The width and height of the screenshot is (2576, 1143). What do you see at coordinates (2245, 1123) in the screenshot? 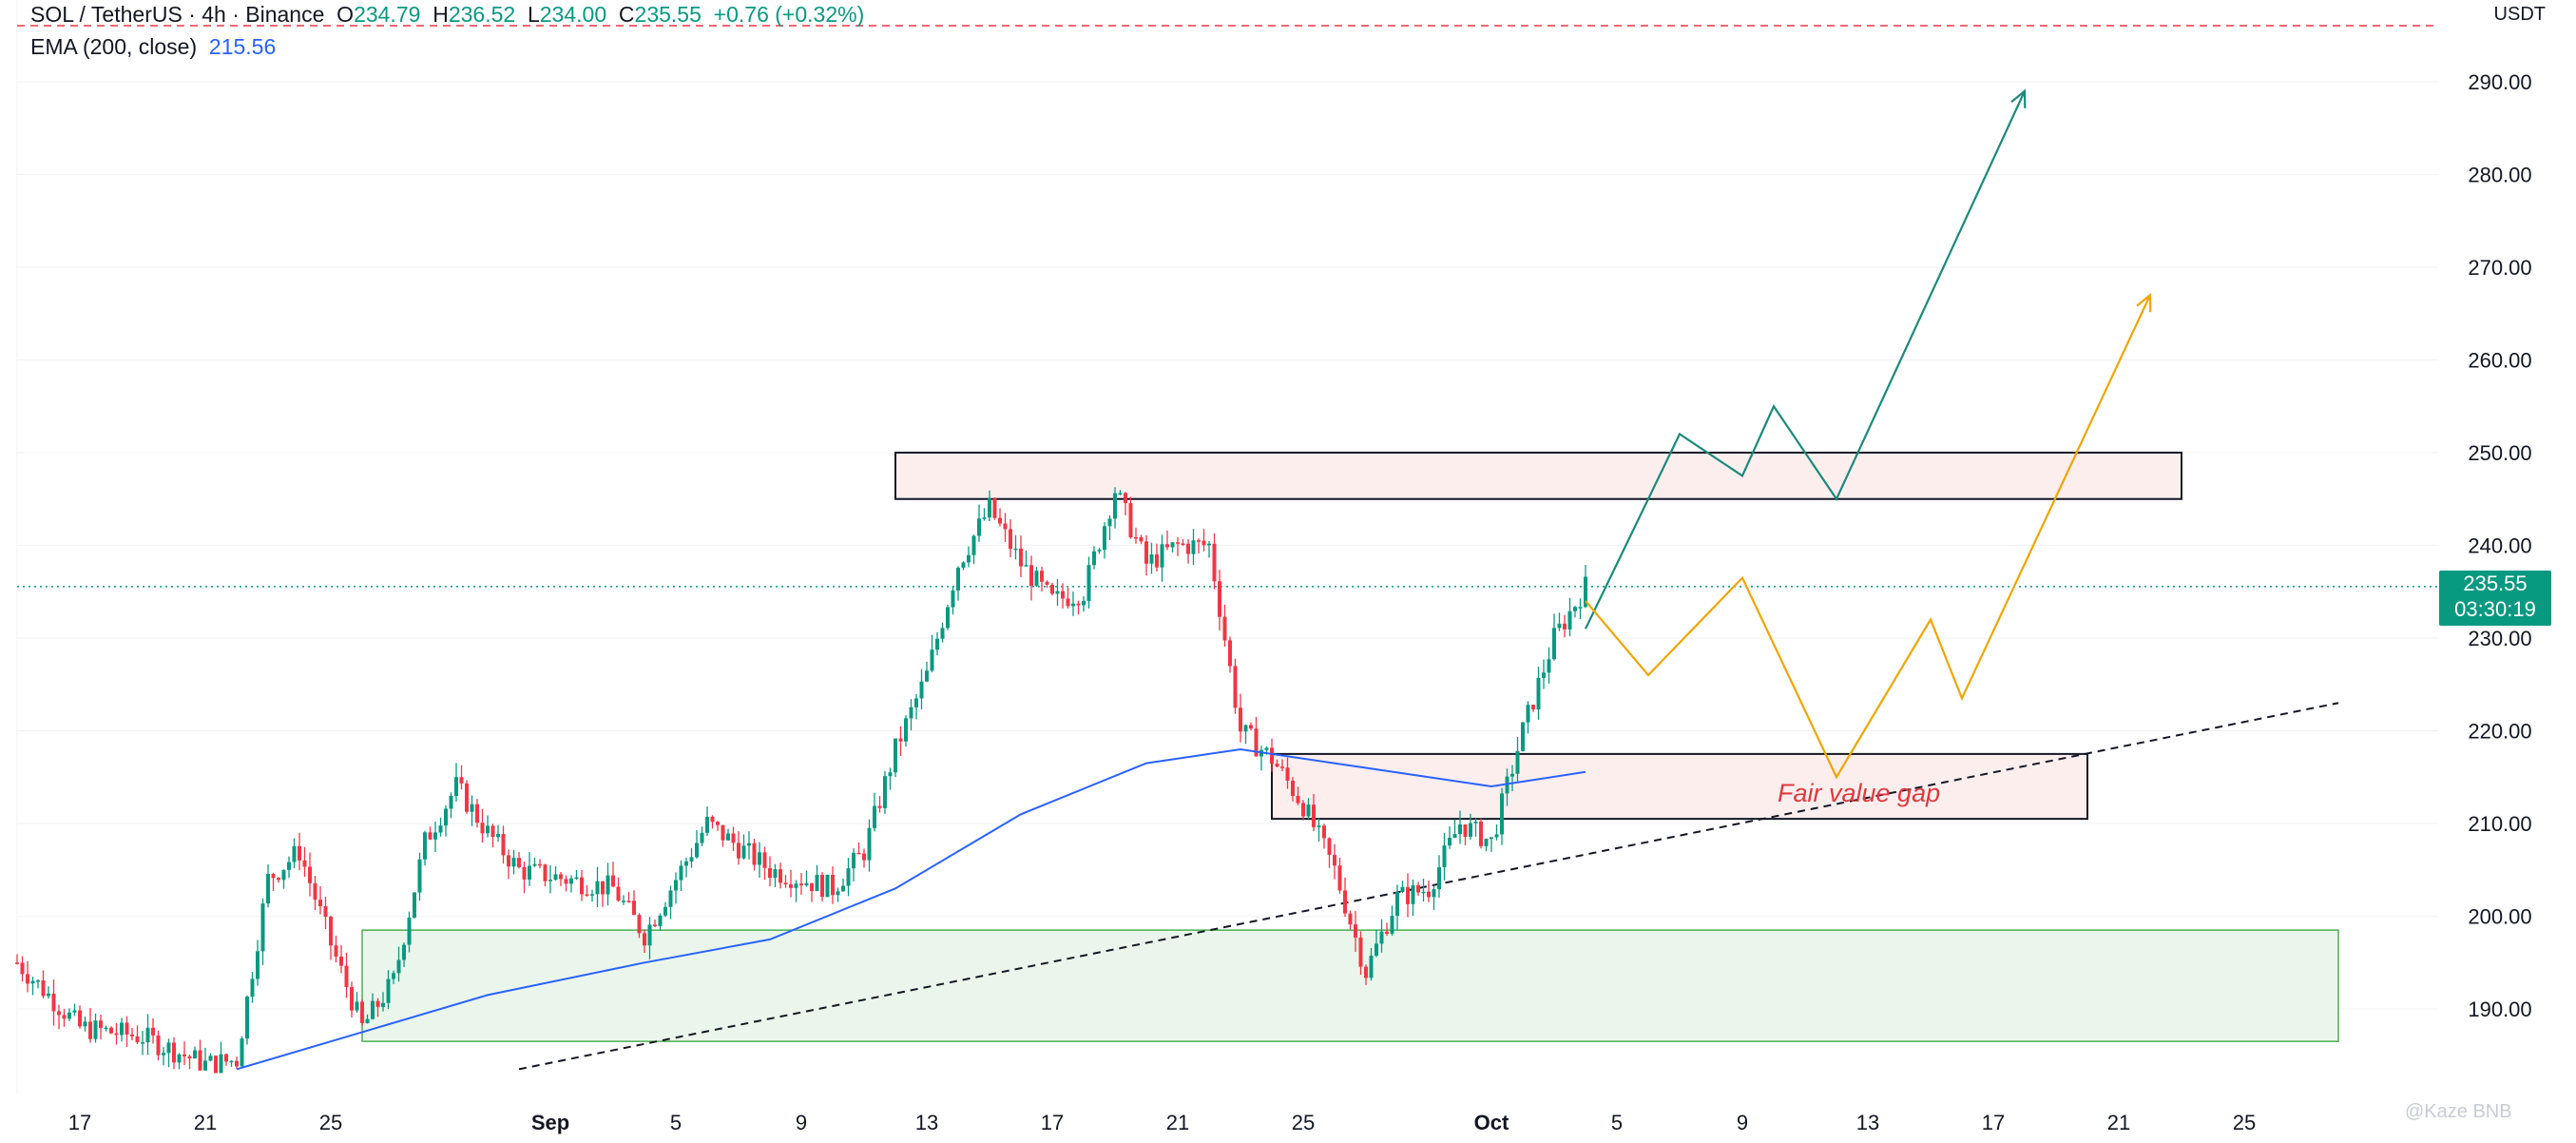
I see `x-tick-label: 25` at bounding box center [2245, 1123].